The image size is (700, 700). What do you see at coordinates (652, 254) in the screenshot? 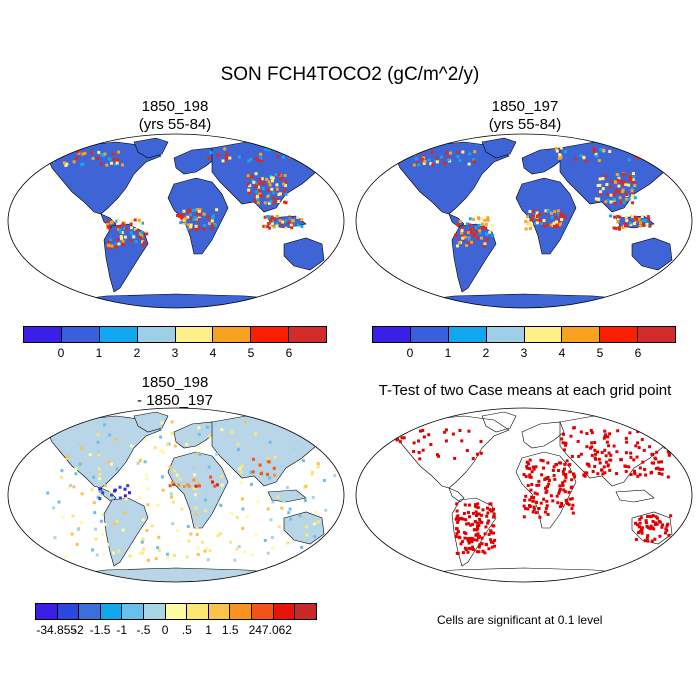
I see `land-australia` at bounding box center [652, 254].